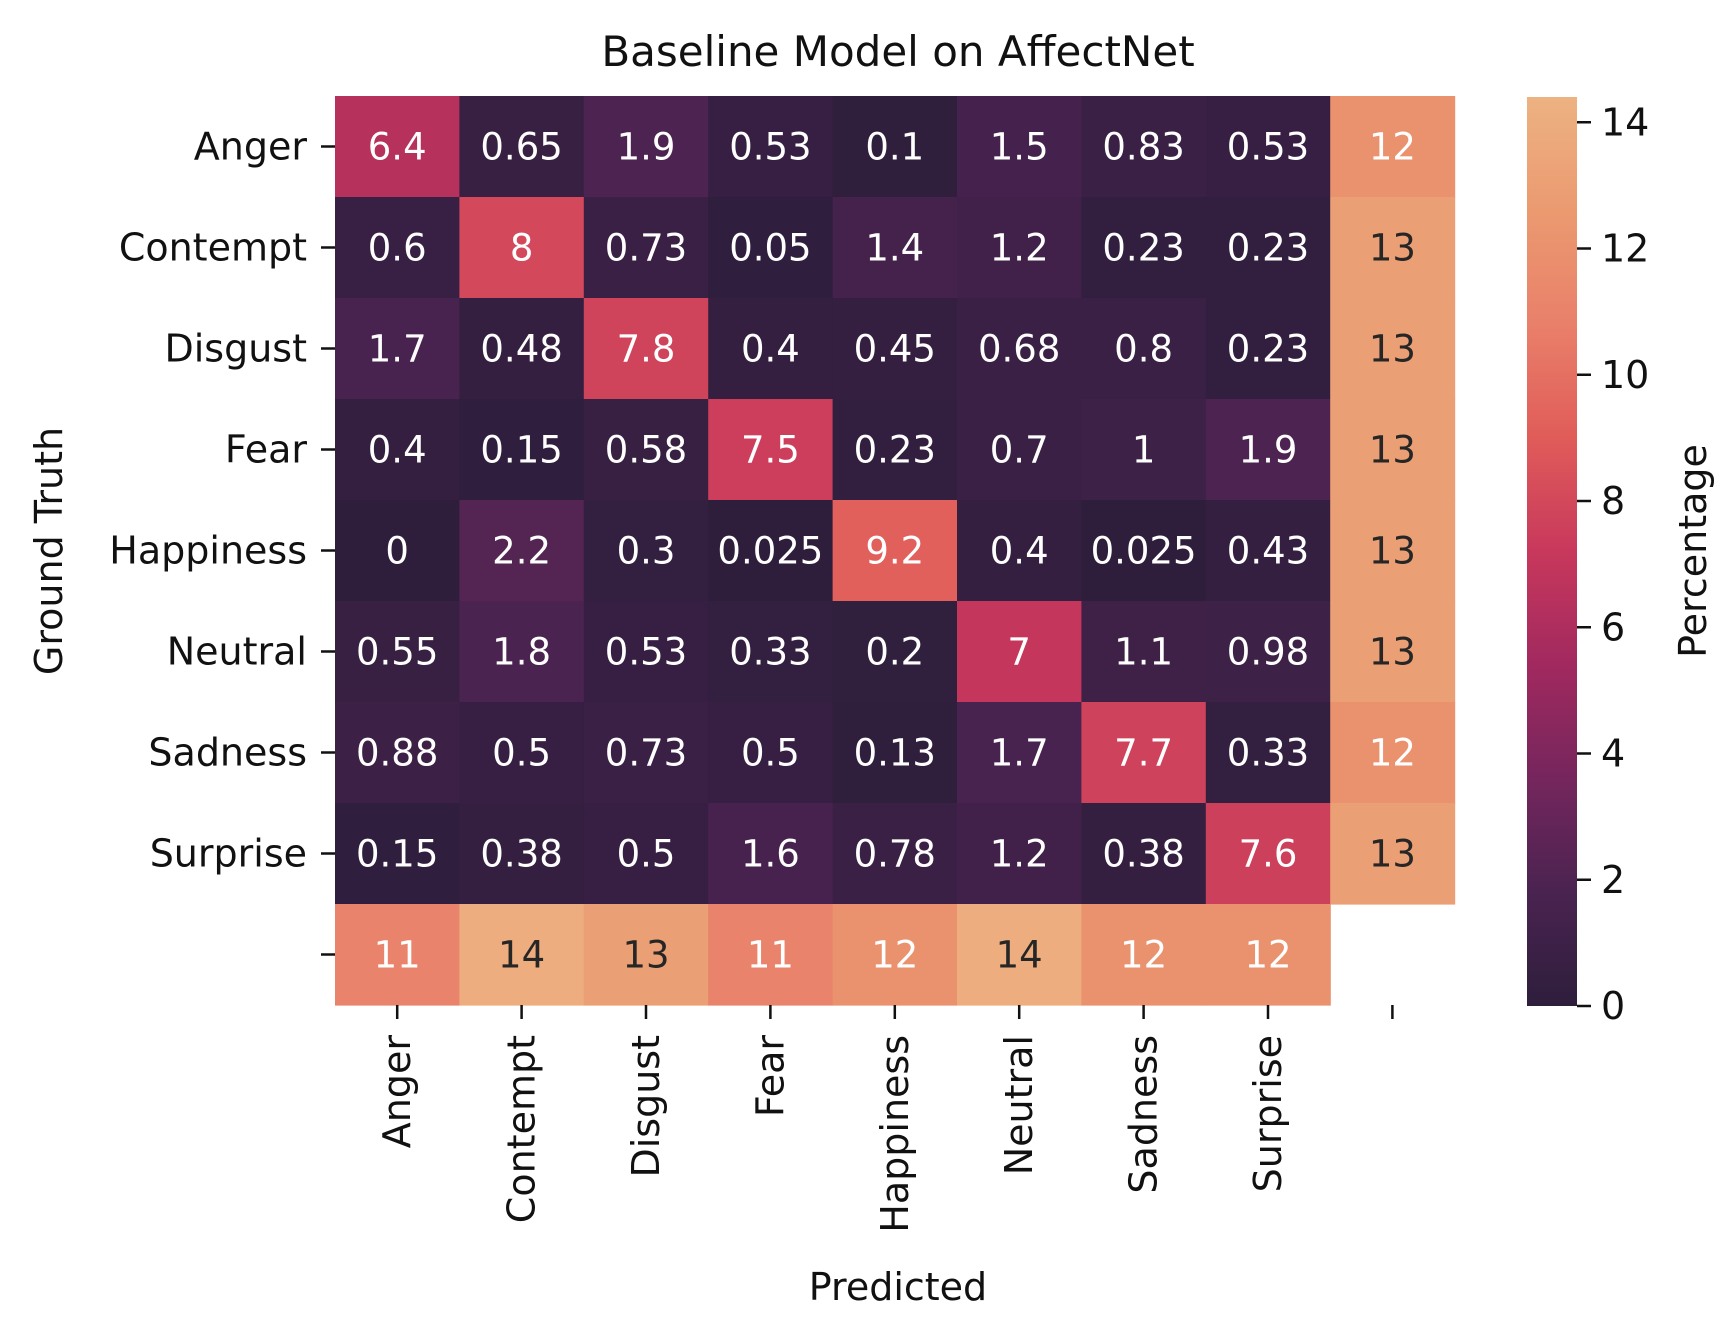  I want to click on cell-value-label: 0, so click(397, 551).